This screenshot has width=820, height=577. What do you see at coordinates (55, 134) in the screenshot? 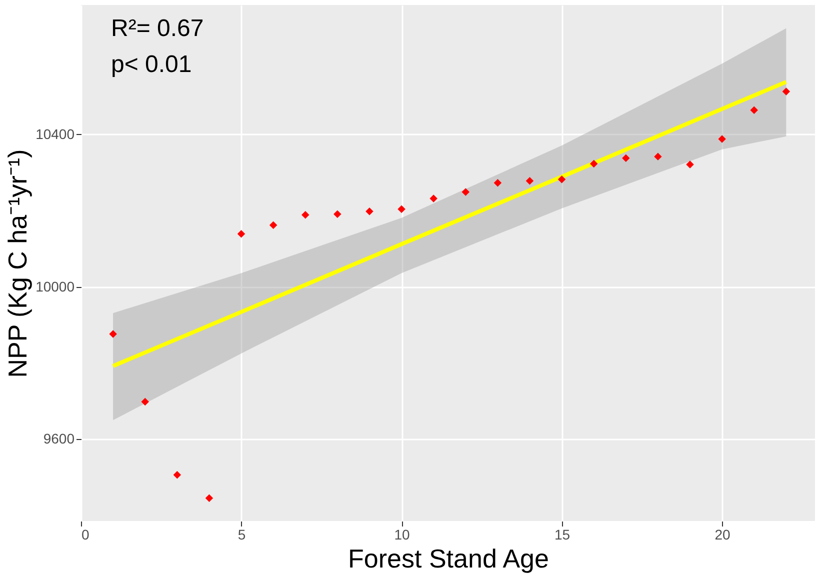
I see `y-tick-label: 10400` at bounding box center [55, 134].